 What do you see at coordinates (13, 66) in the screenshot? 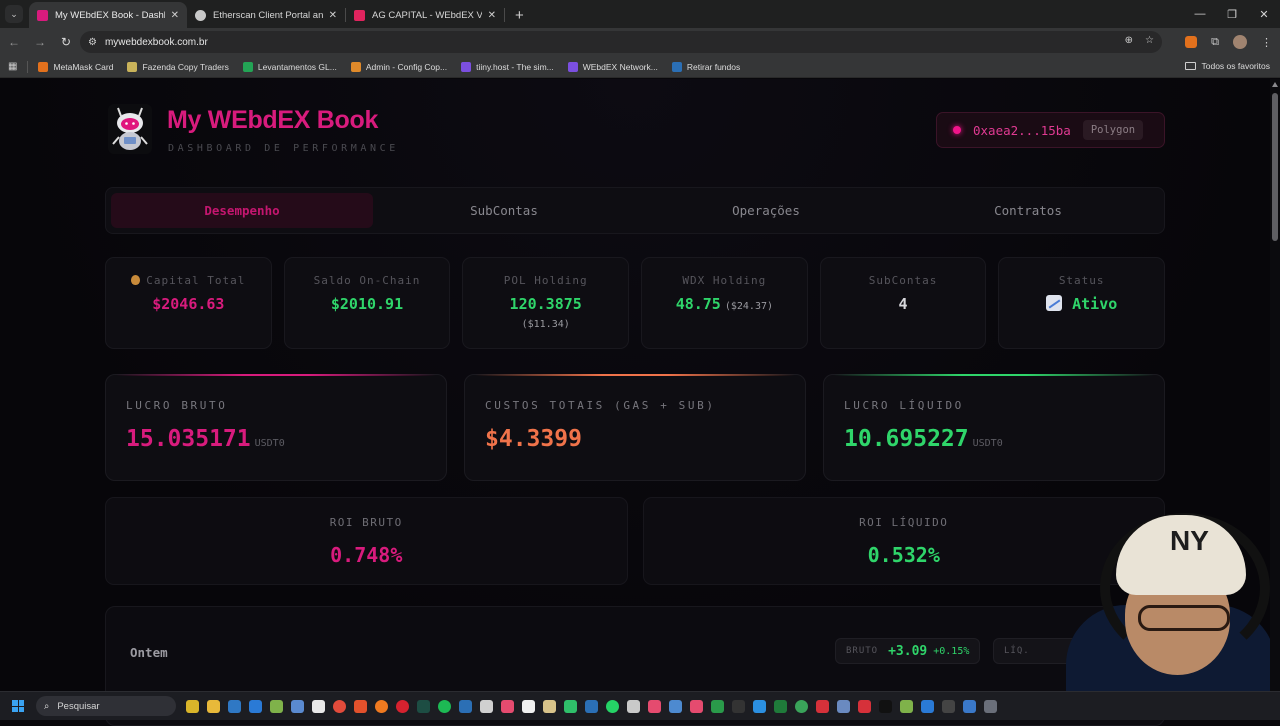
I see `apps-grid-icon: ▦` at bounding box center [13, 66].